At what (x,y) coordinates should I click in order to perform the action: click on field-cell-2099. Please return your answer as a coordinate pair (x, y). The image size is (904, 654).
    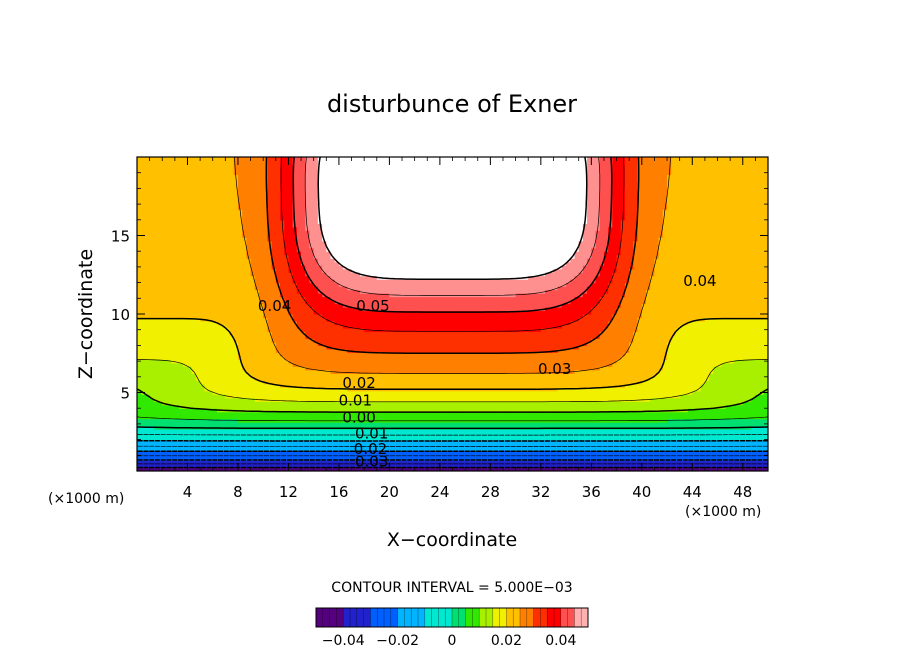
    Looking at the image, I should click on (236, 368).